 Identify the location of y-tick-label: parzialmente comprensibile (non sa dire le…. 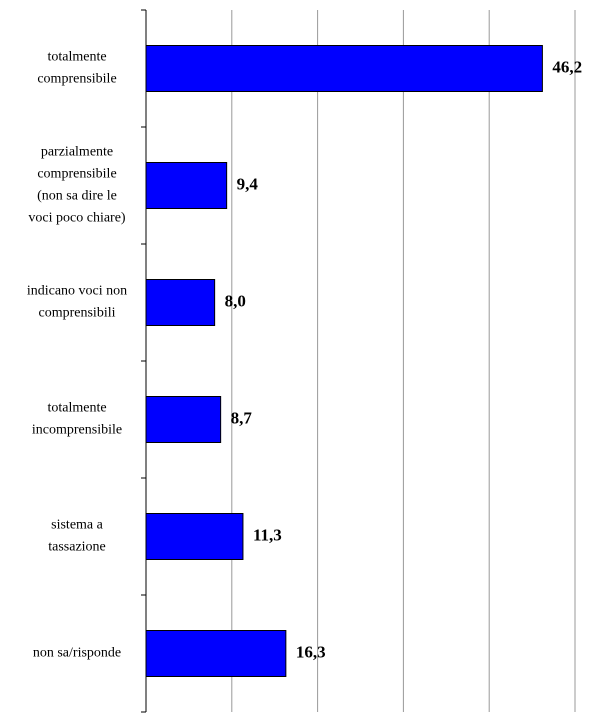
(77, 185).